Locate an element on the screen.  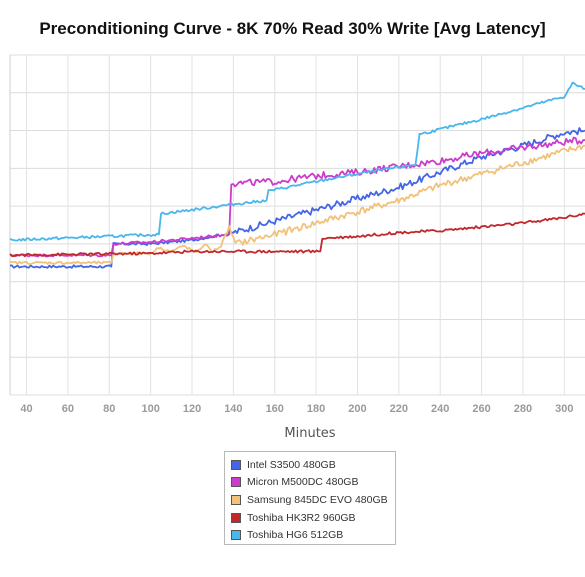
x-tick-label: 300 is located at coordinates (564, 409).